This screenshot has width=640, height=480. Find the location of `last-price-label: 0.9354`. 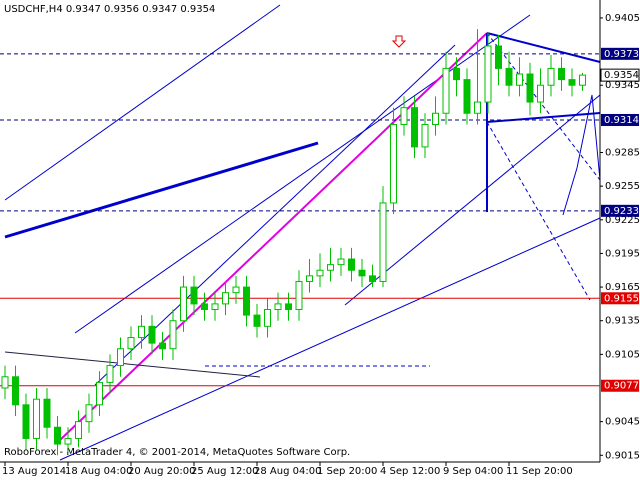

last-price-label: 0.9354 is located at coordinates (621, 75).